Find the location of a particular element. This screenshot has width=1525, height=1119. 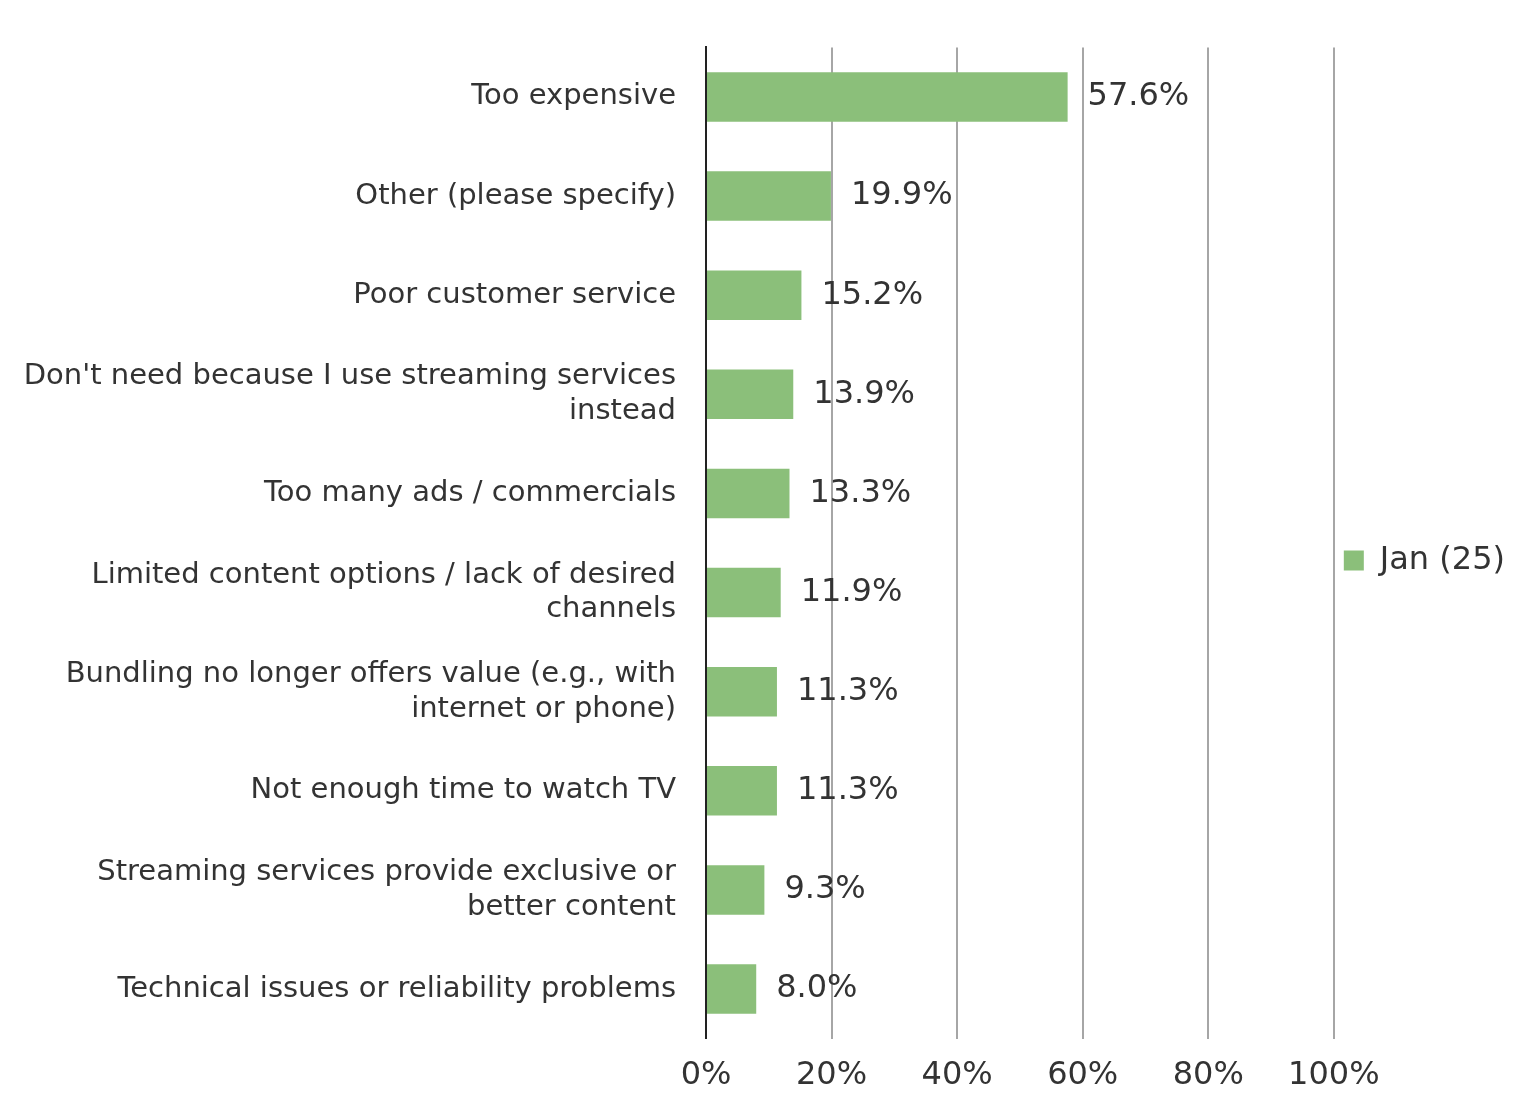

y-tick-label: Other (please specify) is located at coordinates (515, 193).